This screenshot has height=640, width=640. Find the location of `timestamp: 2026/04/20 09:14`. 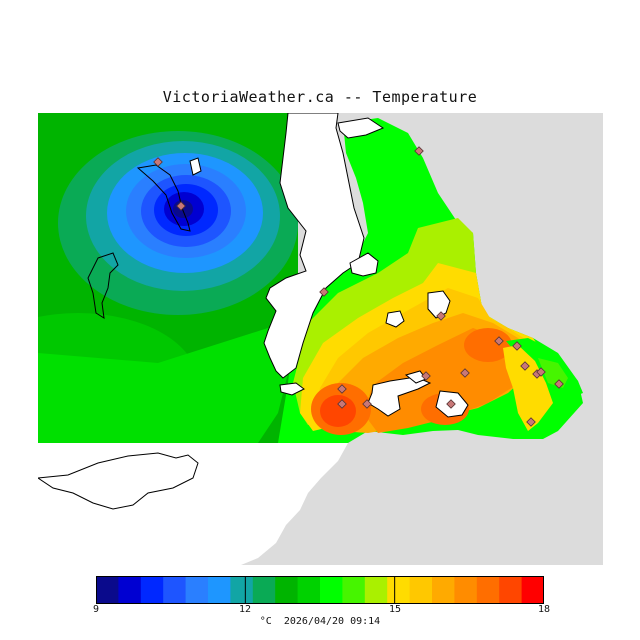

timestamp: 2026/04/20 09:14 is located at coordinates (332, 621).